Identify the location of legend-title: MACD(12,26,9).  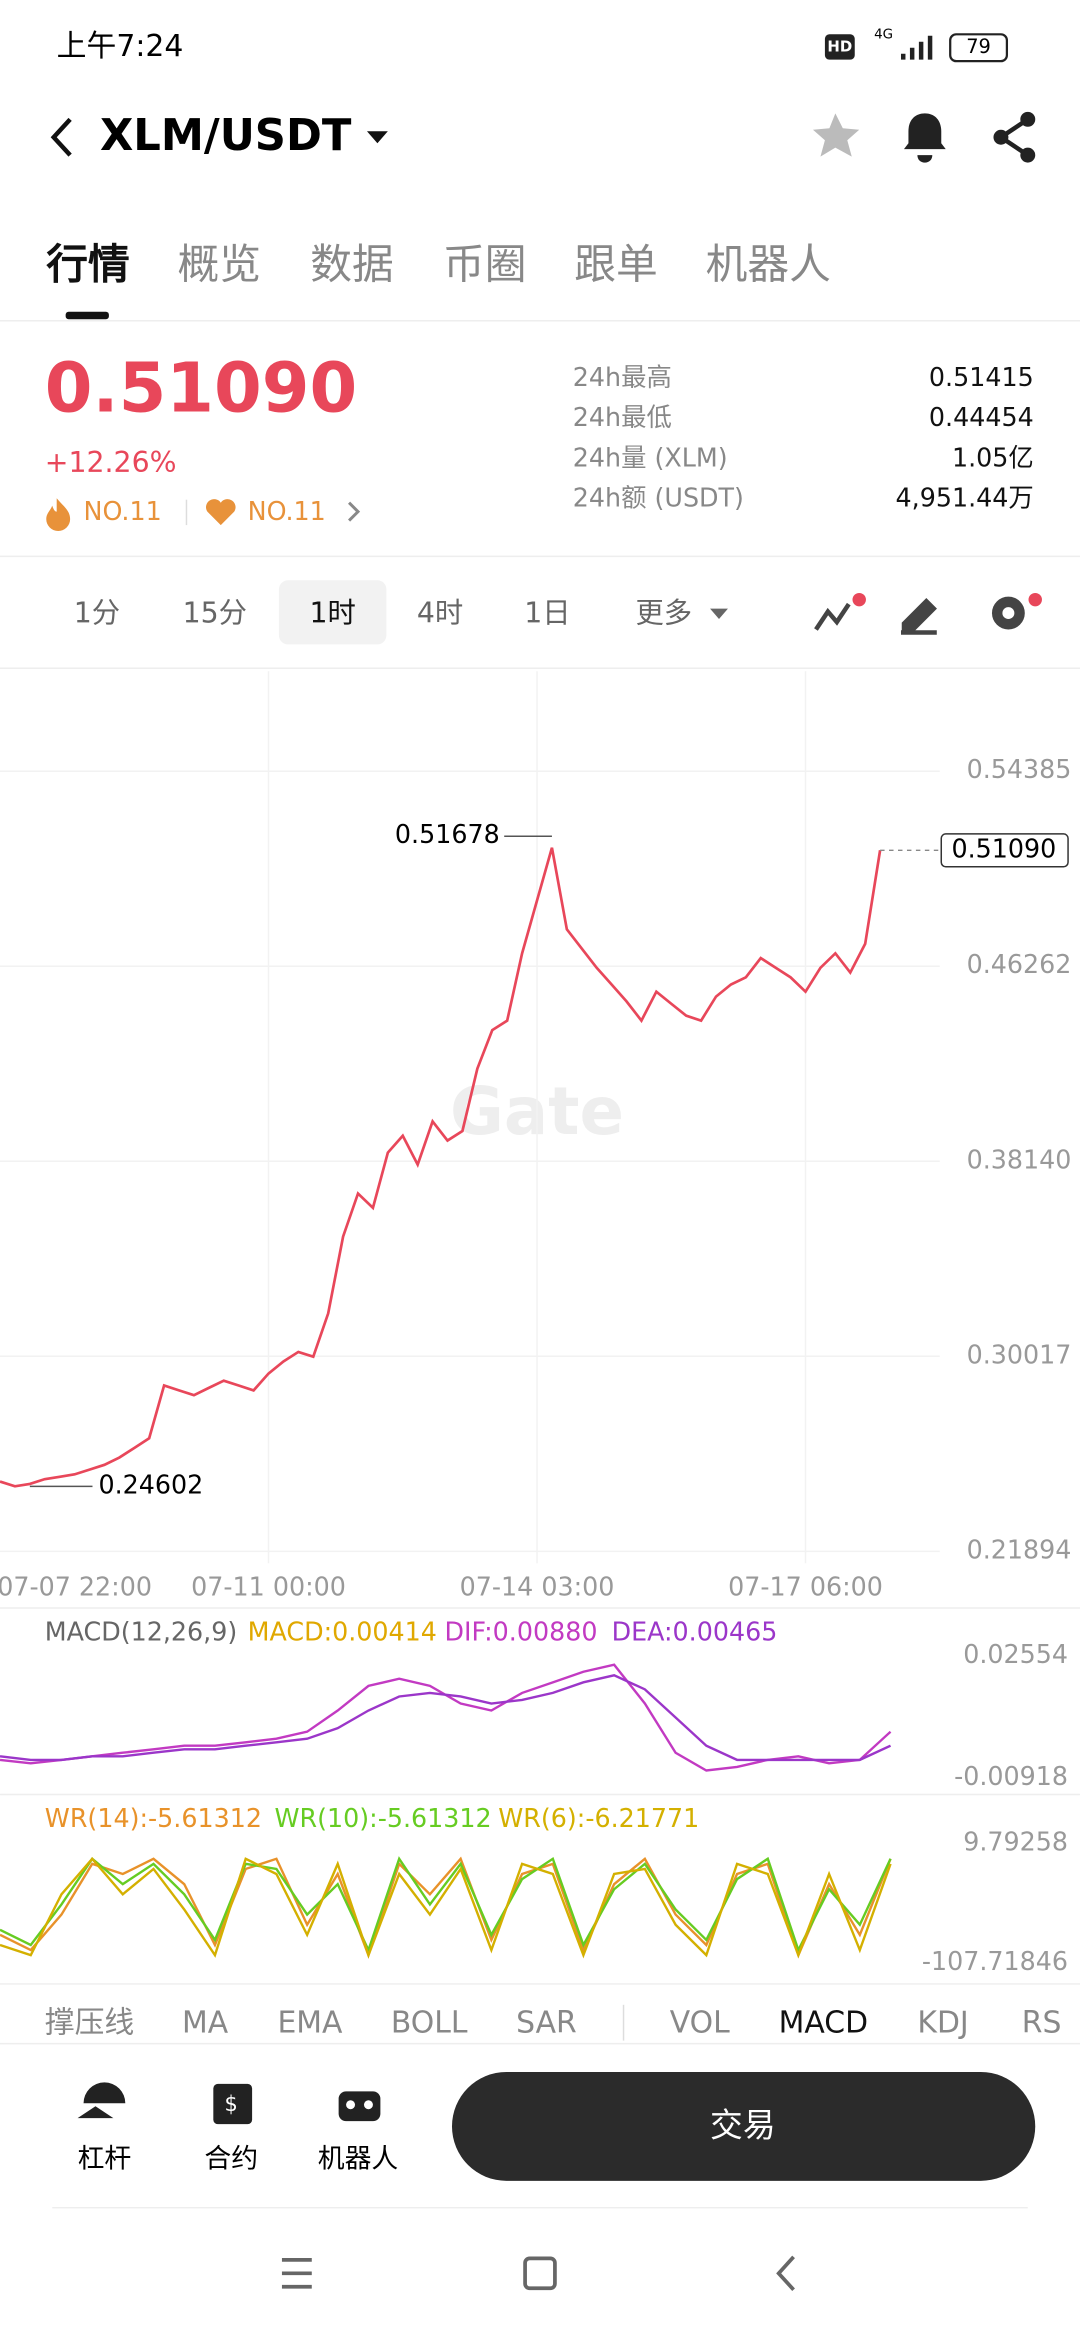
(141, 1631).